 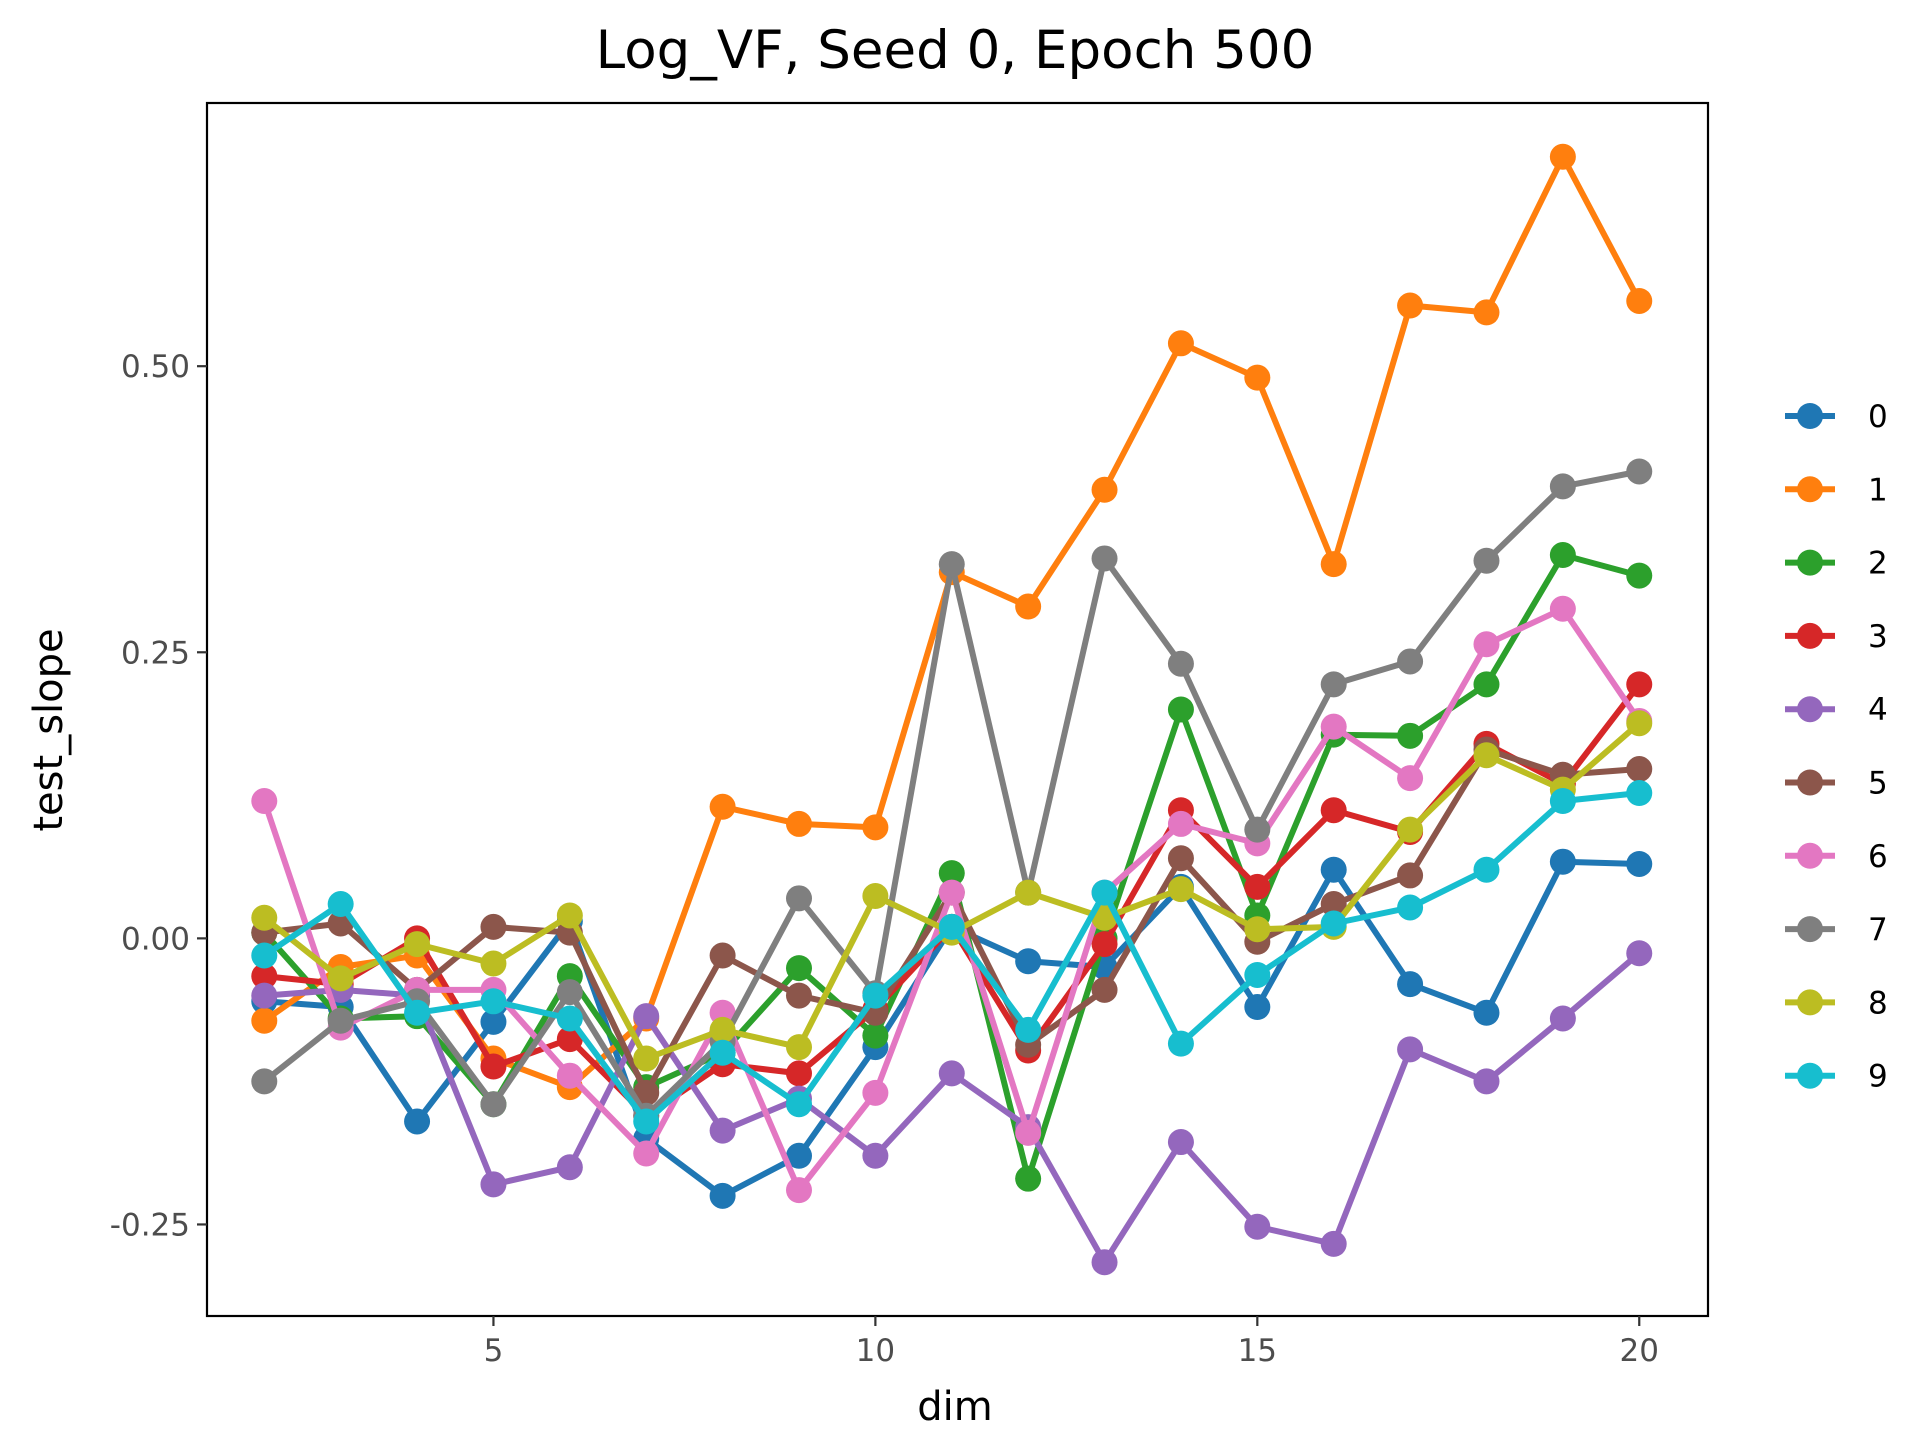 I want to click on legend-label: 2, so click(x=1878, y=564).